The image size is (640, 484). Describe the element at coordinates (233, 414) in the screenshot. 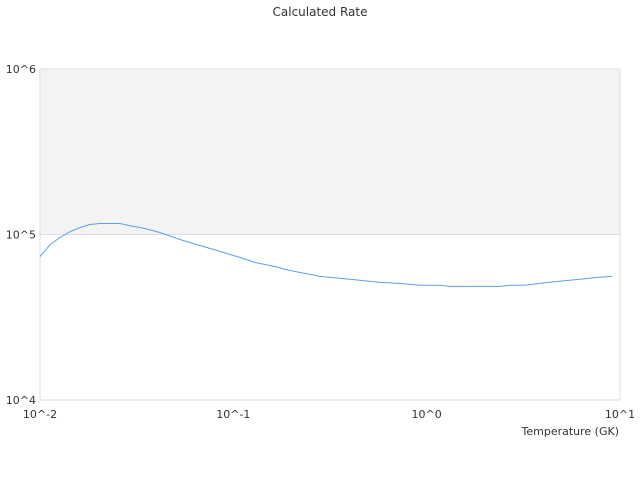

I see `x-tick-label: 10^-1` at that location.